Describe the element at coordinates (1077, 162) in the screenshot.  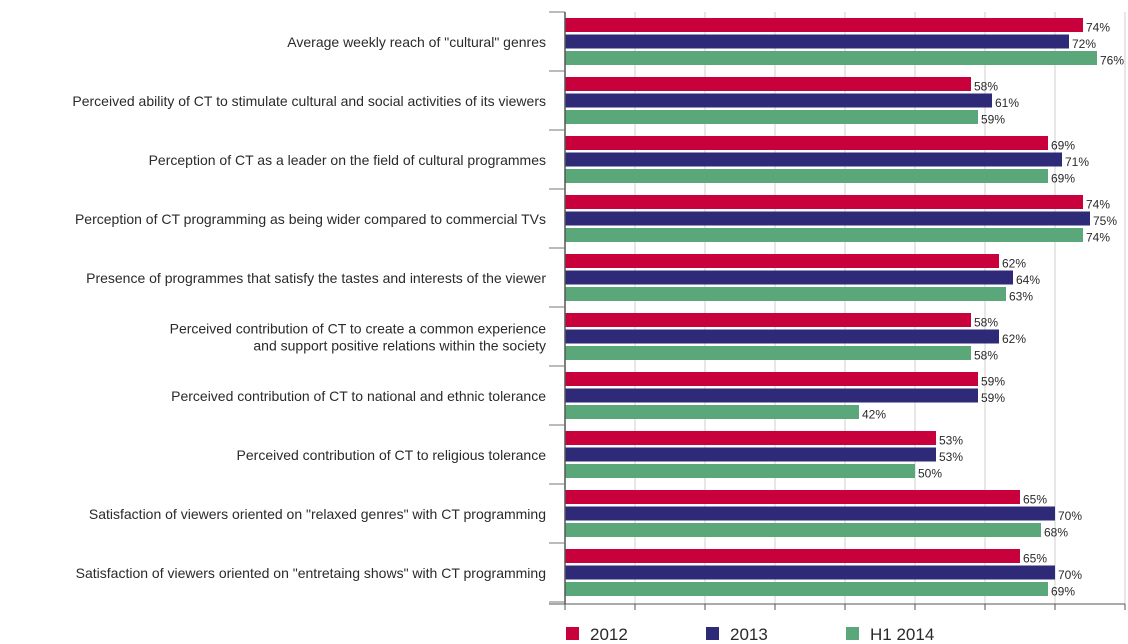
I see `data-label: 71%` at that location.